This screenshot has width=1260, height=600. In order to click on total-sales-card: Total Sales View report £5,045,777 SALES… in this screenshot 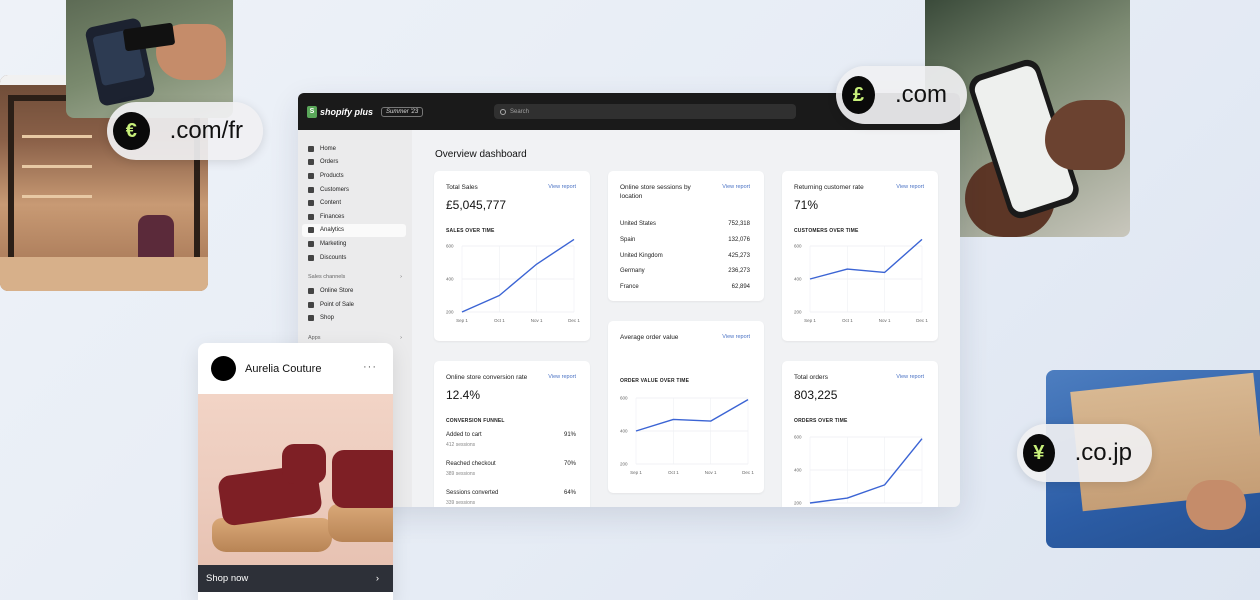, I will do `click(512, 256)`.